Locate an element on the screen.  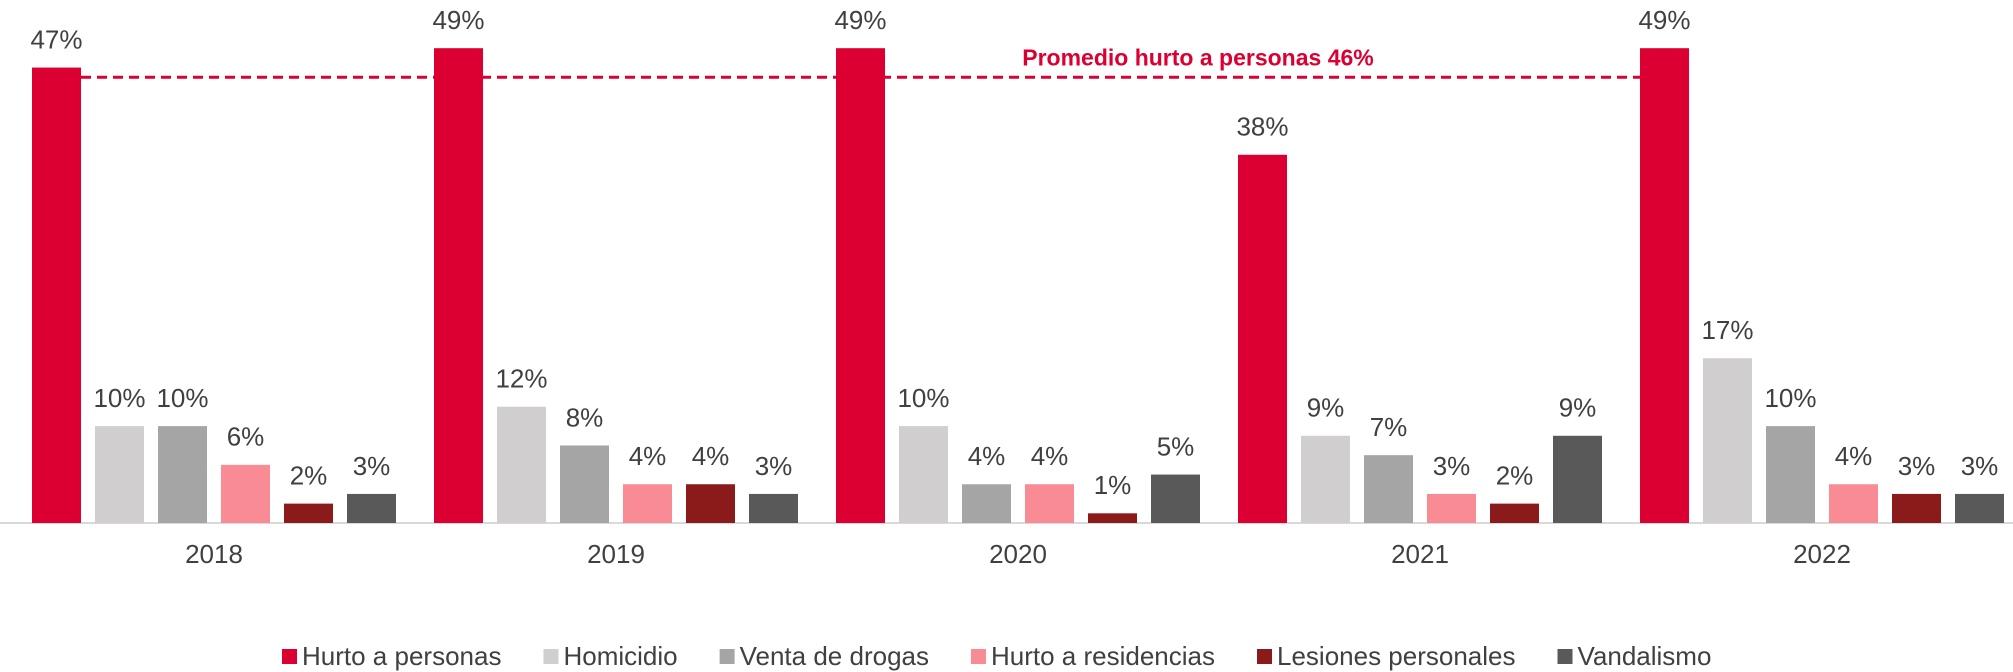
value-label: 38% is located at coordinates (1262, 127).